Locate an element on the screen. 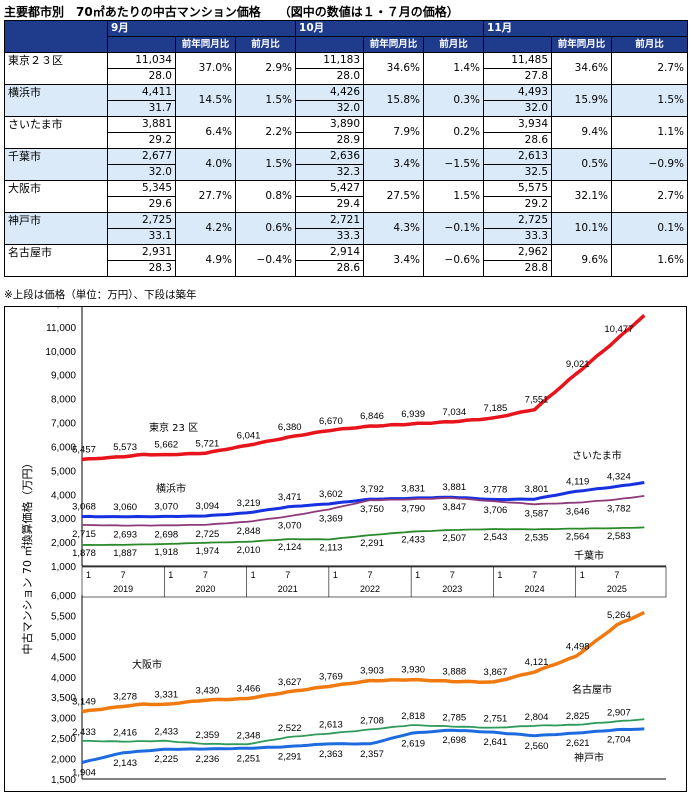  data-label: 6,380 is located at coordinates (290, 427).